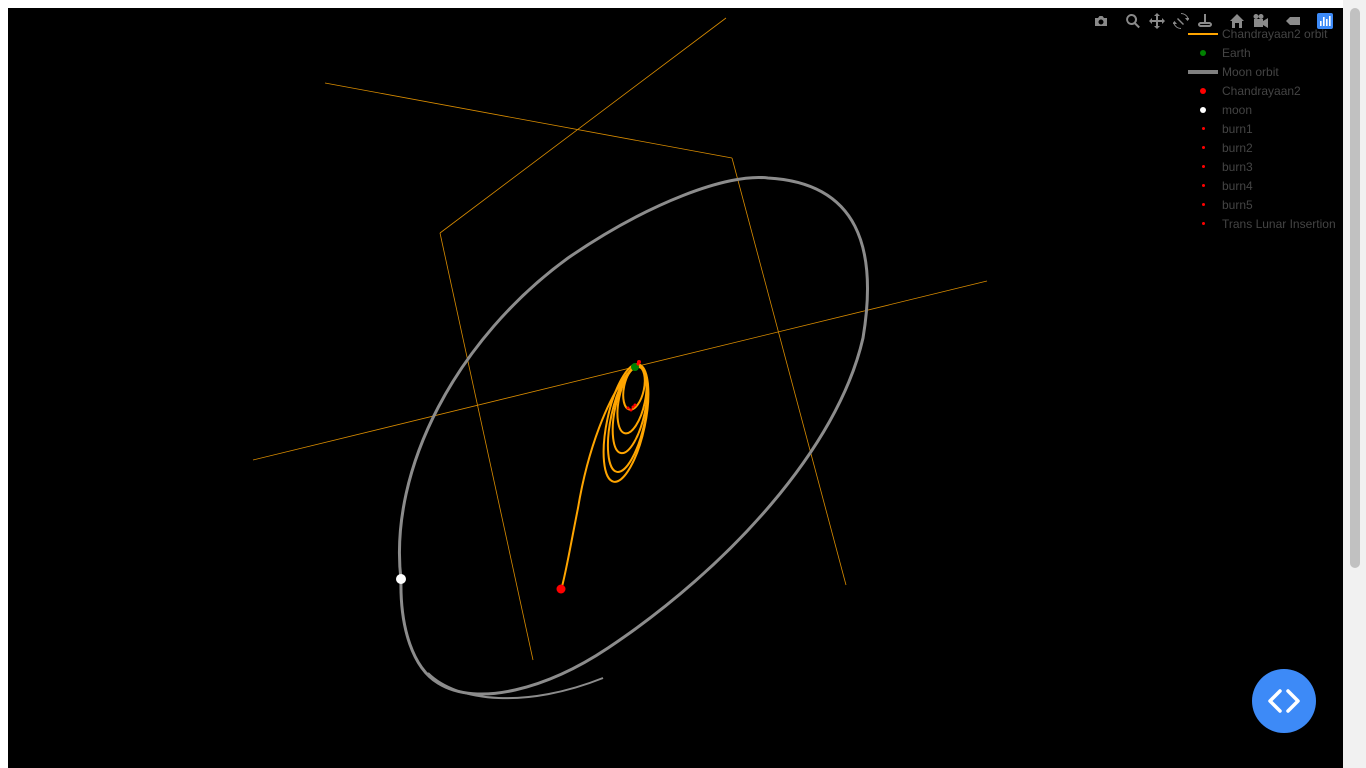  I want to click on scrollbar-thumb, so click(1355, 288).